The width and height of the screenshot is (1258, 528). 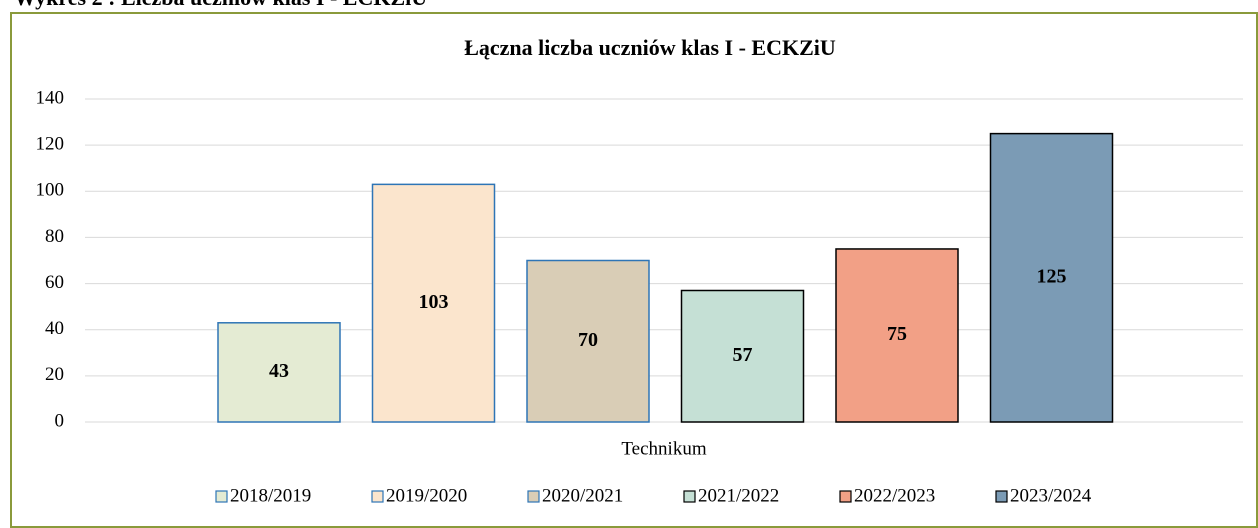 What do you see at coordinates (582, 495) in the screenshot?
I see `legend-label: 2020/2021` at bounding box center [582, 495].